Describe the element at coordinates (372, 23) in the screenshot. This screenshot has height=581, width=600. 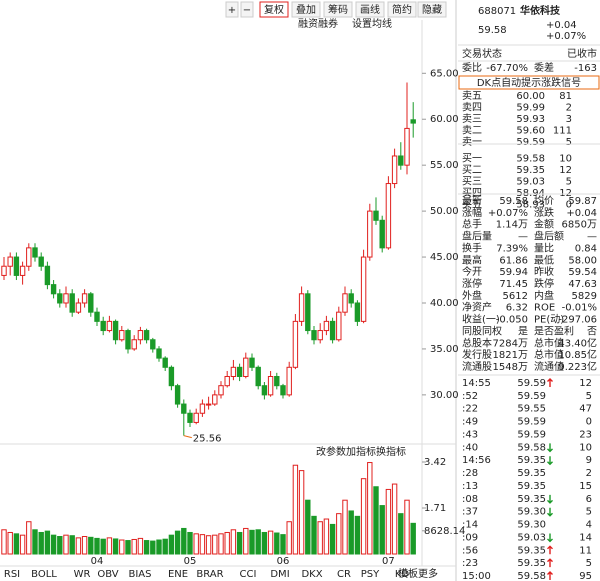
I see `sub-button: 设置均线` at that location.